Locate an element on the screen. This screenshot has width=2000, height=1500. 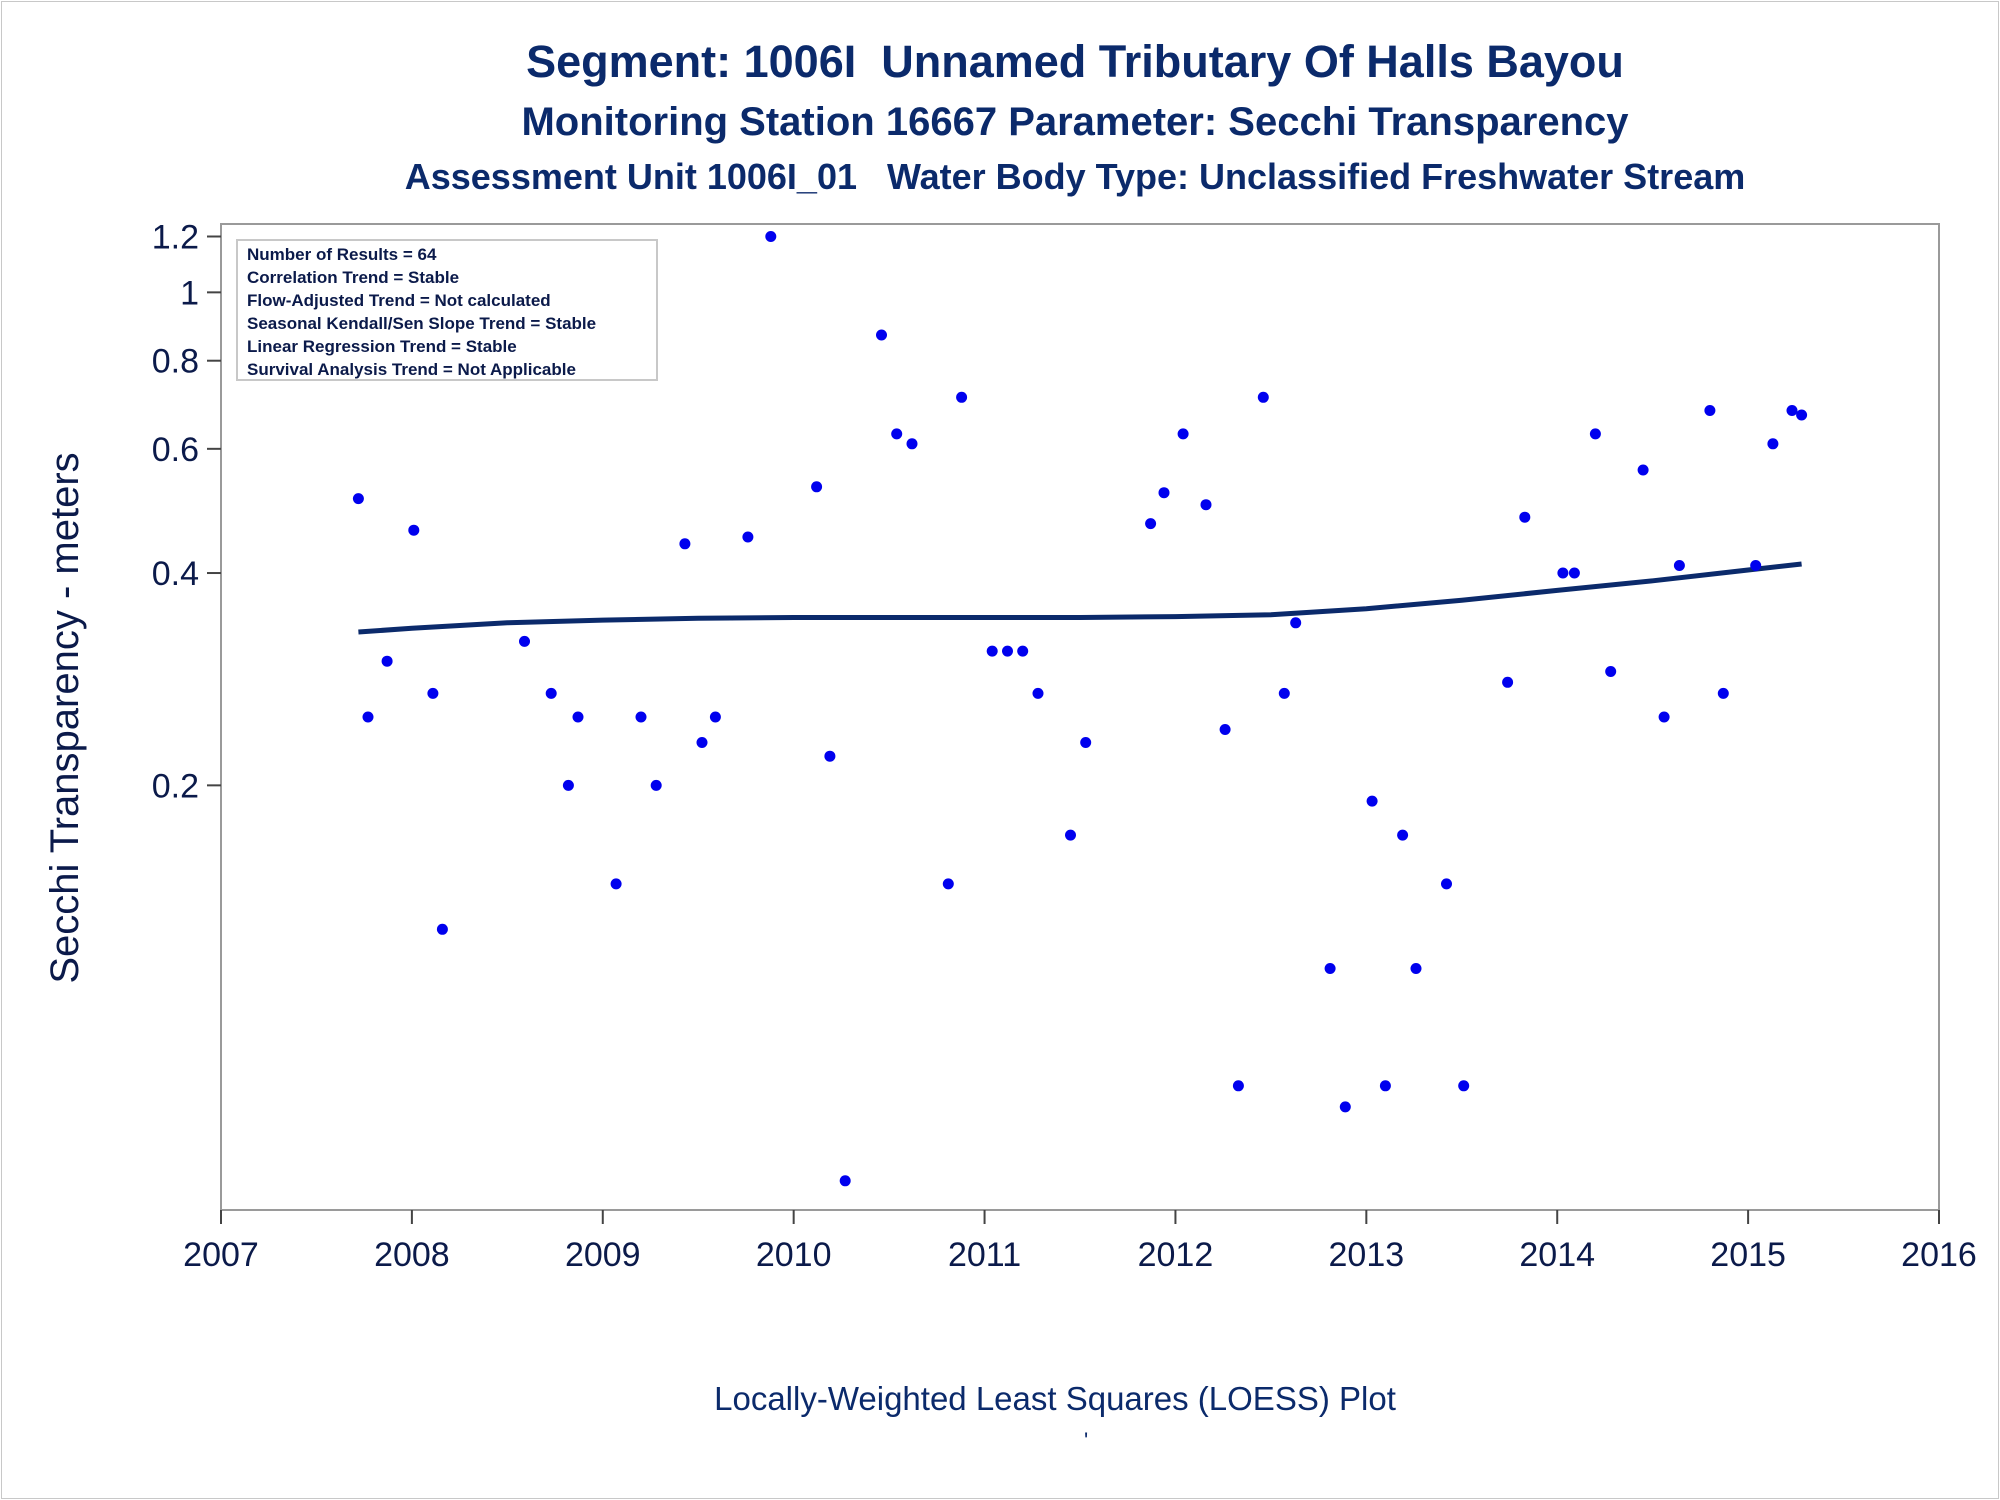
y-tick-label: 0.6 is located at coordinates (175, 450).